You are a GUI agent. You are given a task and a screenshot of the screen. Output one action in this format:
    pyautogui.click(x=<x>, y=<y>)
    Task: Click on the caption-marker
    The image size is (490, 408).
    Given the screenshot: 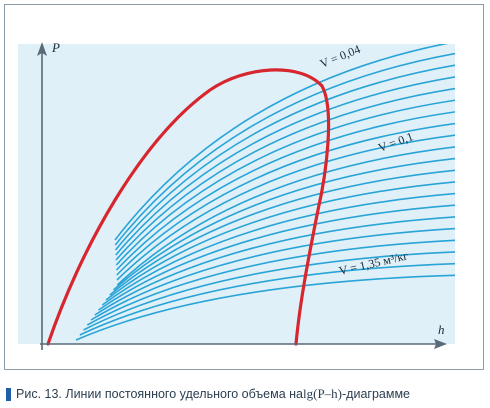 What is the action you would take?
    pyautogui.click(x=8, y=394)
    